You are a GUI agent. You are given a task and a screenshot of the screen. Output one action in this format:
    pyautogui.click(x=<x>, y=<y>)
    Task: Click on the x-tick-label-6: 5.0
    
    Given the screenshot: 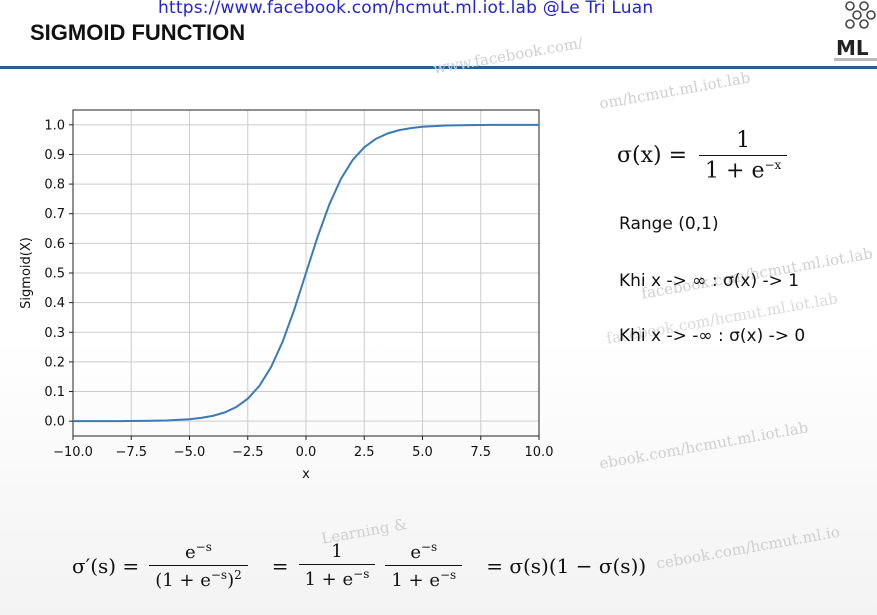 What is the action you would take?
    pyautogui.click(x=422, y=452)
    